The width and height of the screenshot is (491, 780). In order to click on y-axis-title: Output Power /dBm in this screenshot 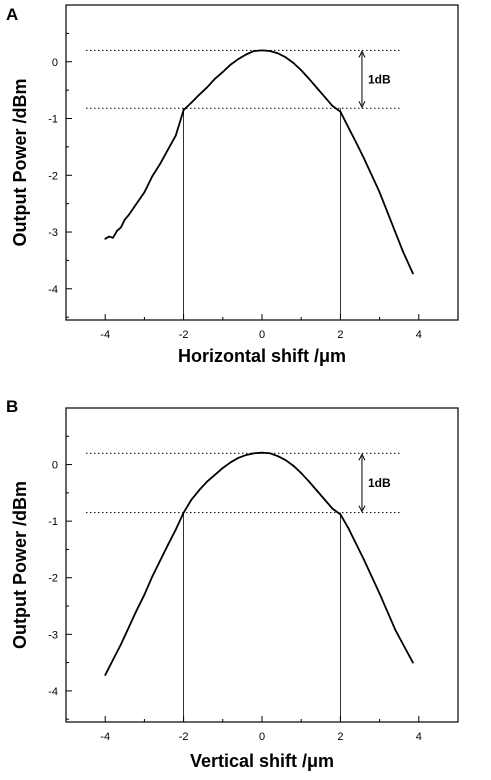, I will do `click(20, 565)`.